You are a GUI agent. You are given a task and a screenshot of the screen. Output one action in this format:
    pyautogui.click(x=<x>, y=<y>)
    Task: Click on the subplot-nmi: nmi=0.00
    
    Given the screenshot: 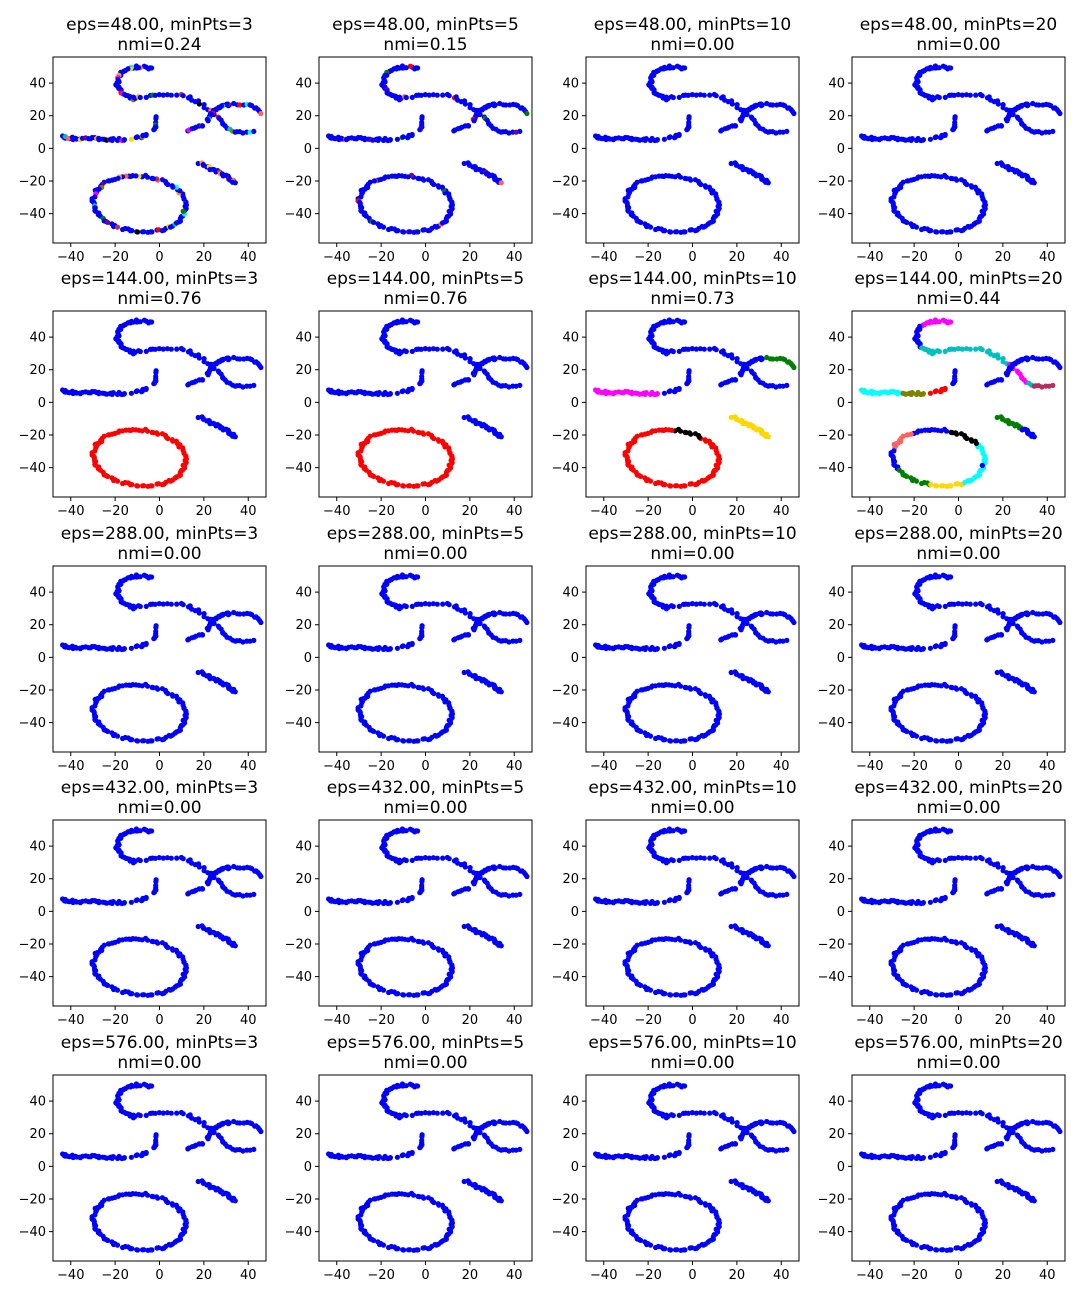 What is the action you would take?
    pyautogui.click(x=425, y=808)
    